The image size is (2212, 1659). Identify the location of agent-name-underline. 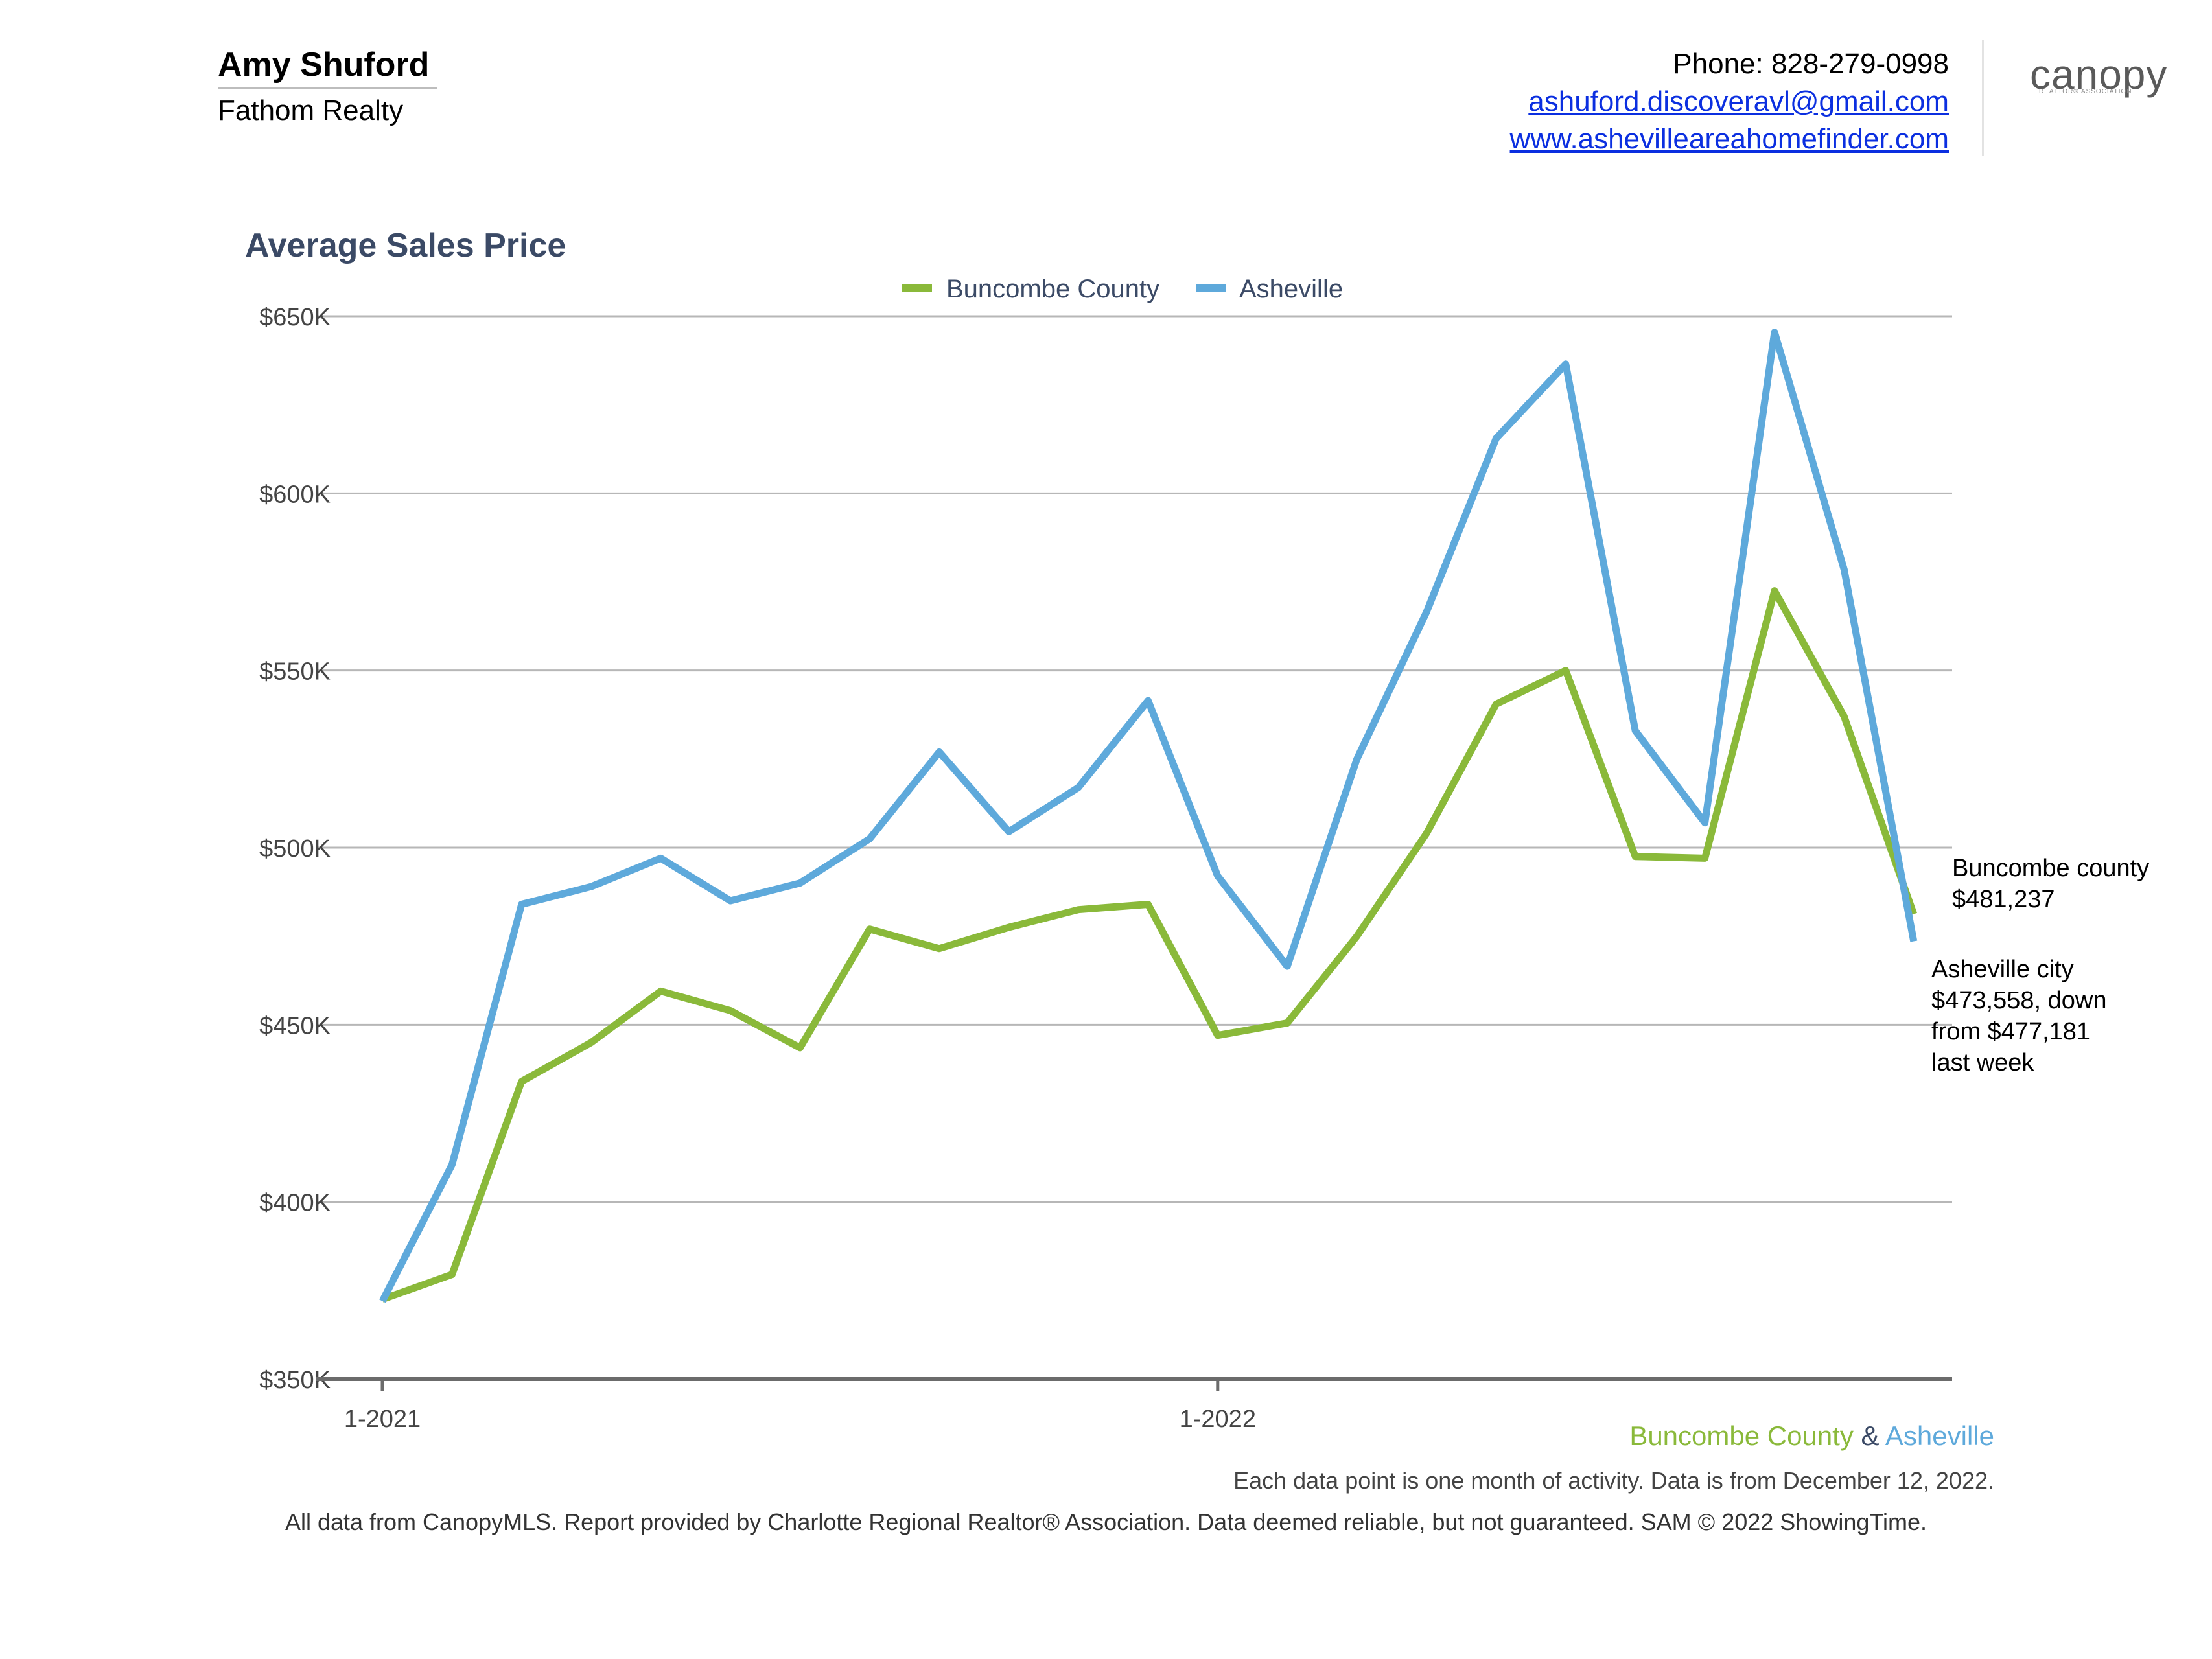
(327, 88).